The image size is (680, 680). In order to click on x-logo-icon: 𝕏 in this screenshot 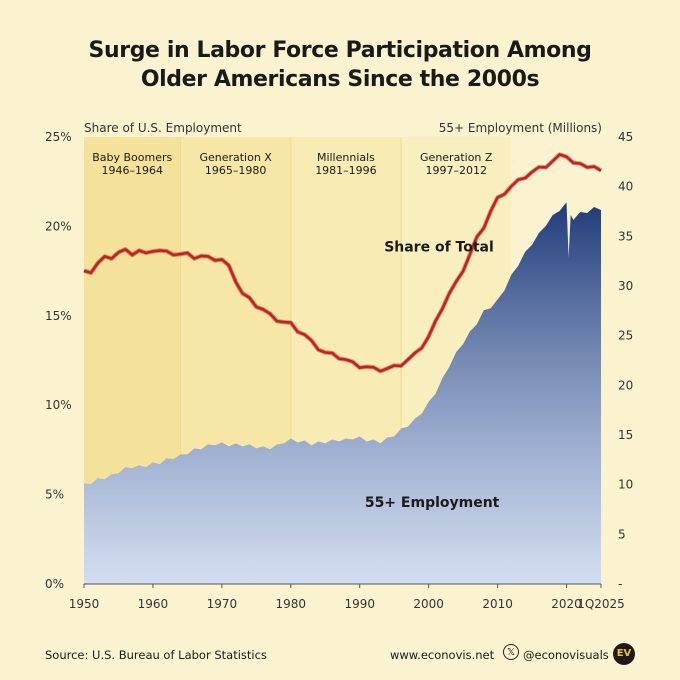, I will do `click(511, 652)`.